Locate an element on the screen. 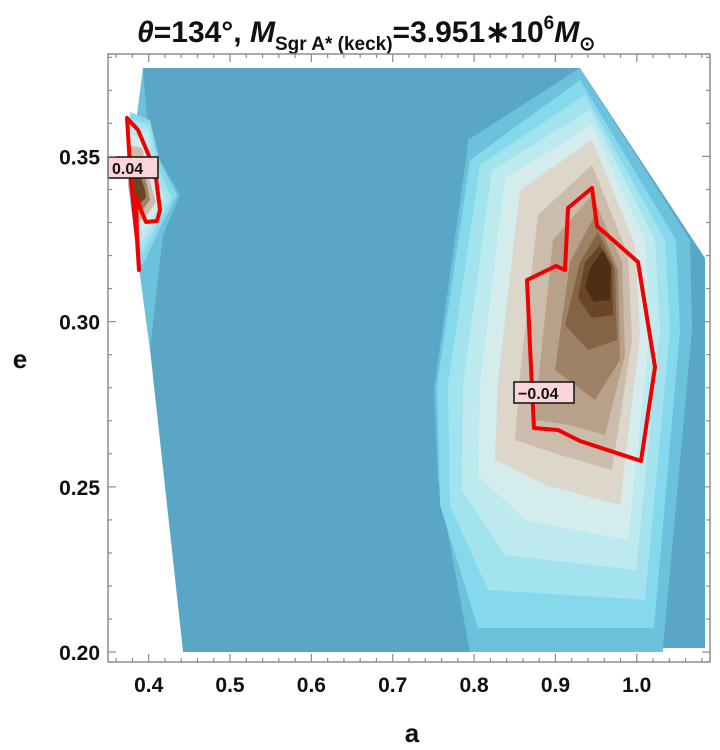  title-solar-mass-symbol: M is located at coordinates (567, 32).